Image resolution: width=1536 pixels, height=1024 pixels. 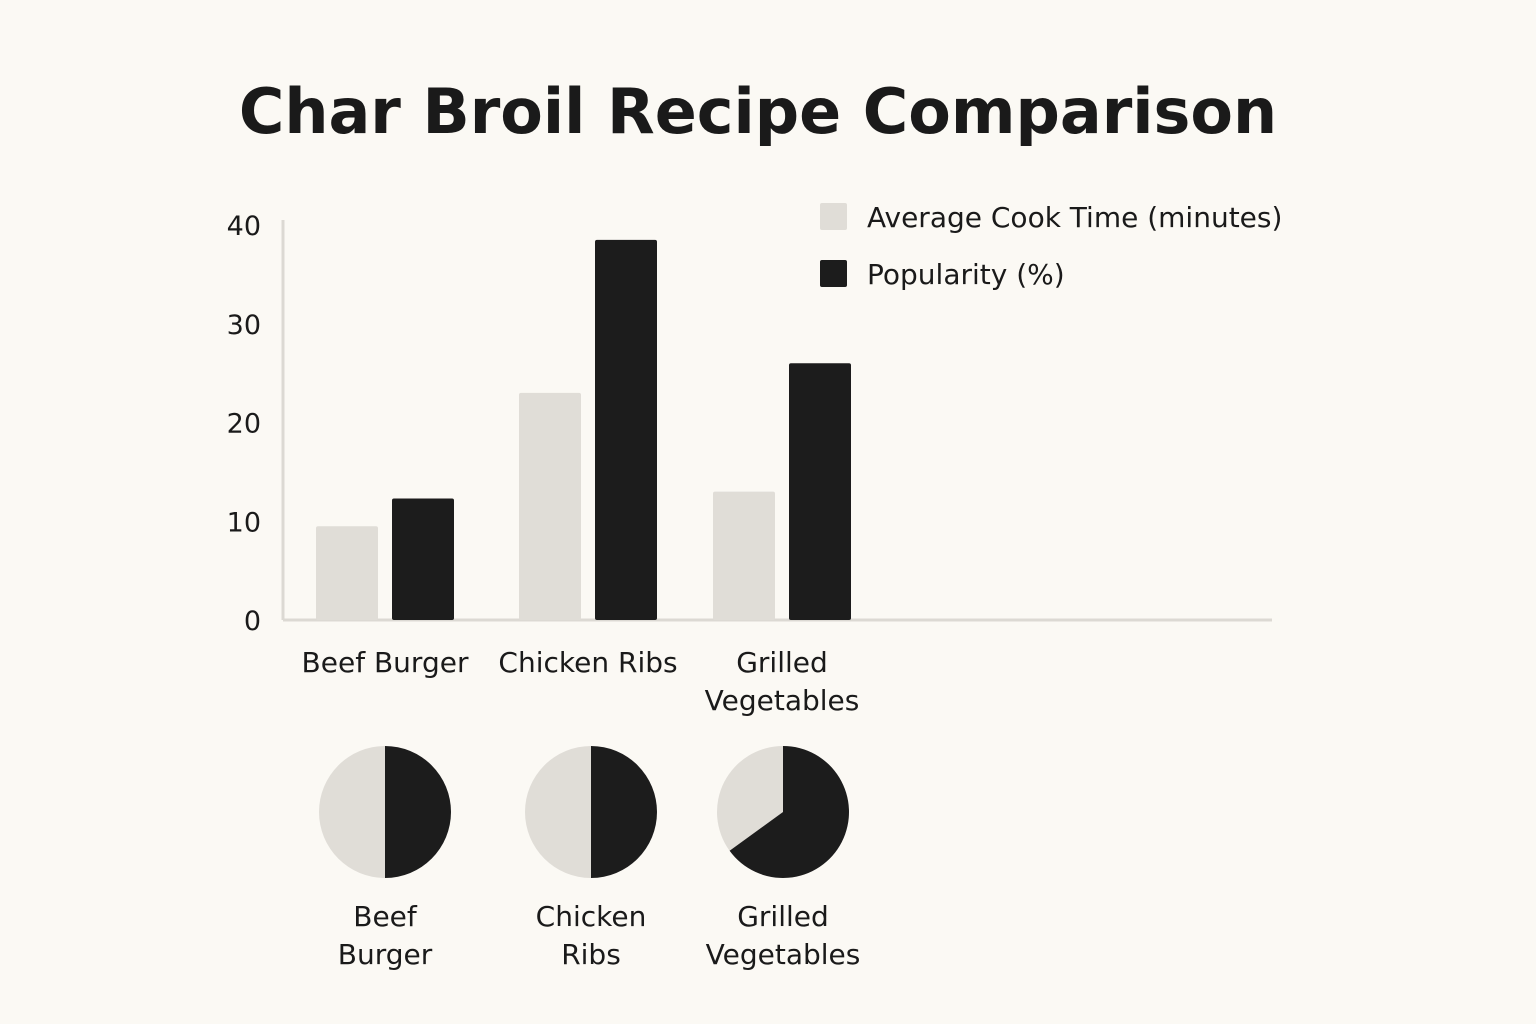 I want to click on category-label: Beef Burger, so click(x=385, y=662).